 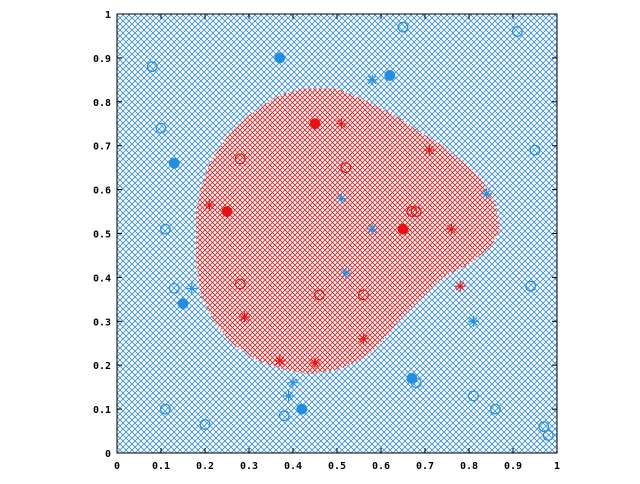 I want to click on x-tick-label: 0.4, so click(x=293, y=466).